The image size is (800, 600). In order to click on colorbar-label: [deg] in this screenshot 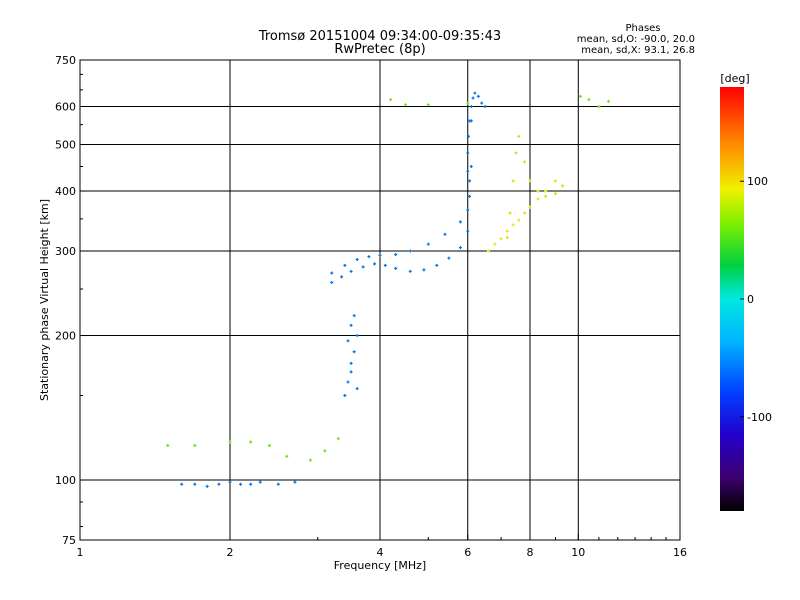, I will do `click(734, 78)`.